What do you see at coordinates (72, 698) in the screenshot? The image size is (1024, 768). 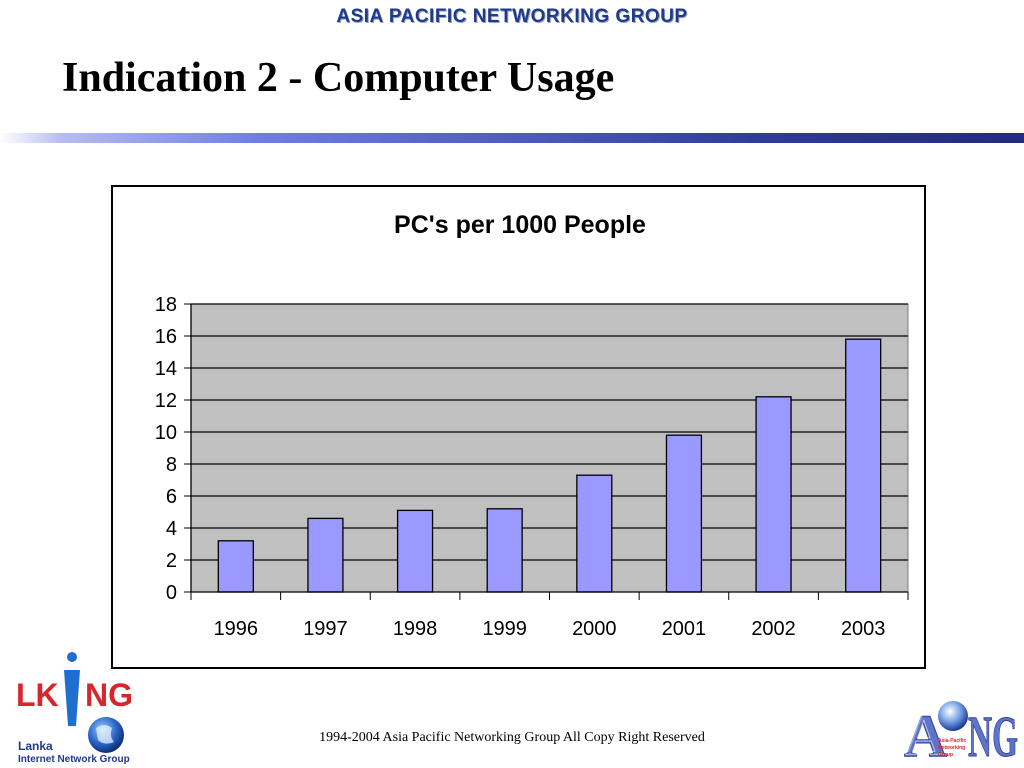 I see `logo-i-stem` at bounding box center [72, 698].